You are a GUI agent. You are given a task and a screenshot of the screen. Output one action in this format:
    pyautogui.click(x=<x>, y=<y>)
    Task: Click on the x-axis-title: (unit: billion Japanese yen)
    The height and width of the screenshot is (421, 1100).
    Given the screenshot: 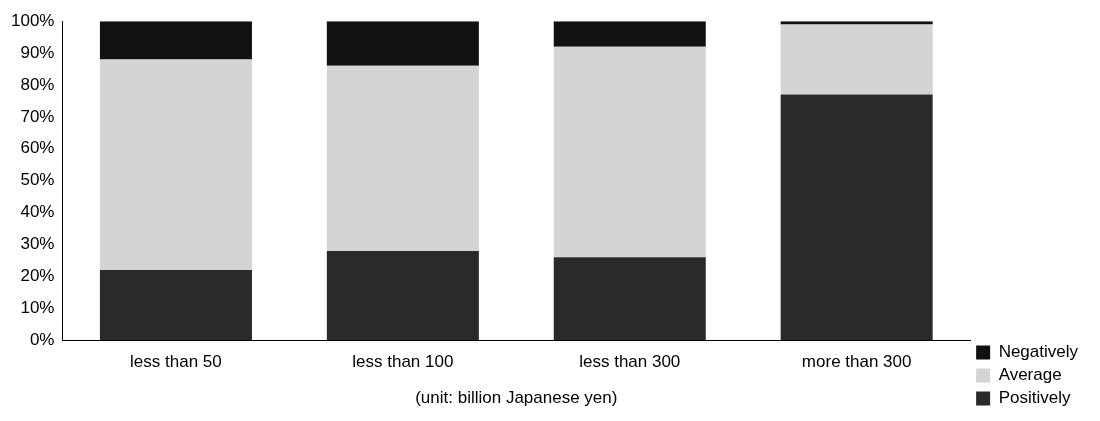 What is the action you would take?
    pyautogui.click(x=516, y=398)
    